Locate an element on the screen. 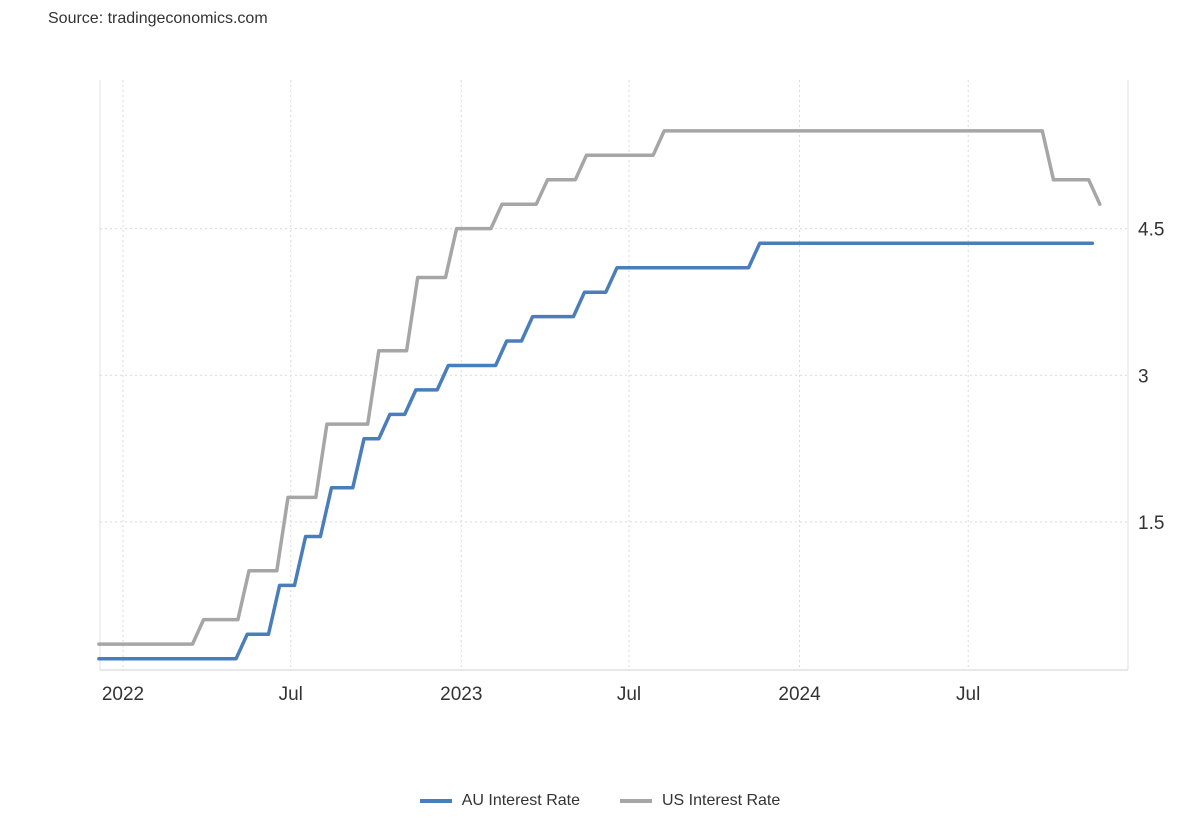 This screenshot has height=820, width=1200. legend-swatch-us is located at coordinates (636, 801).